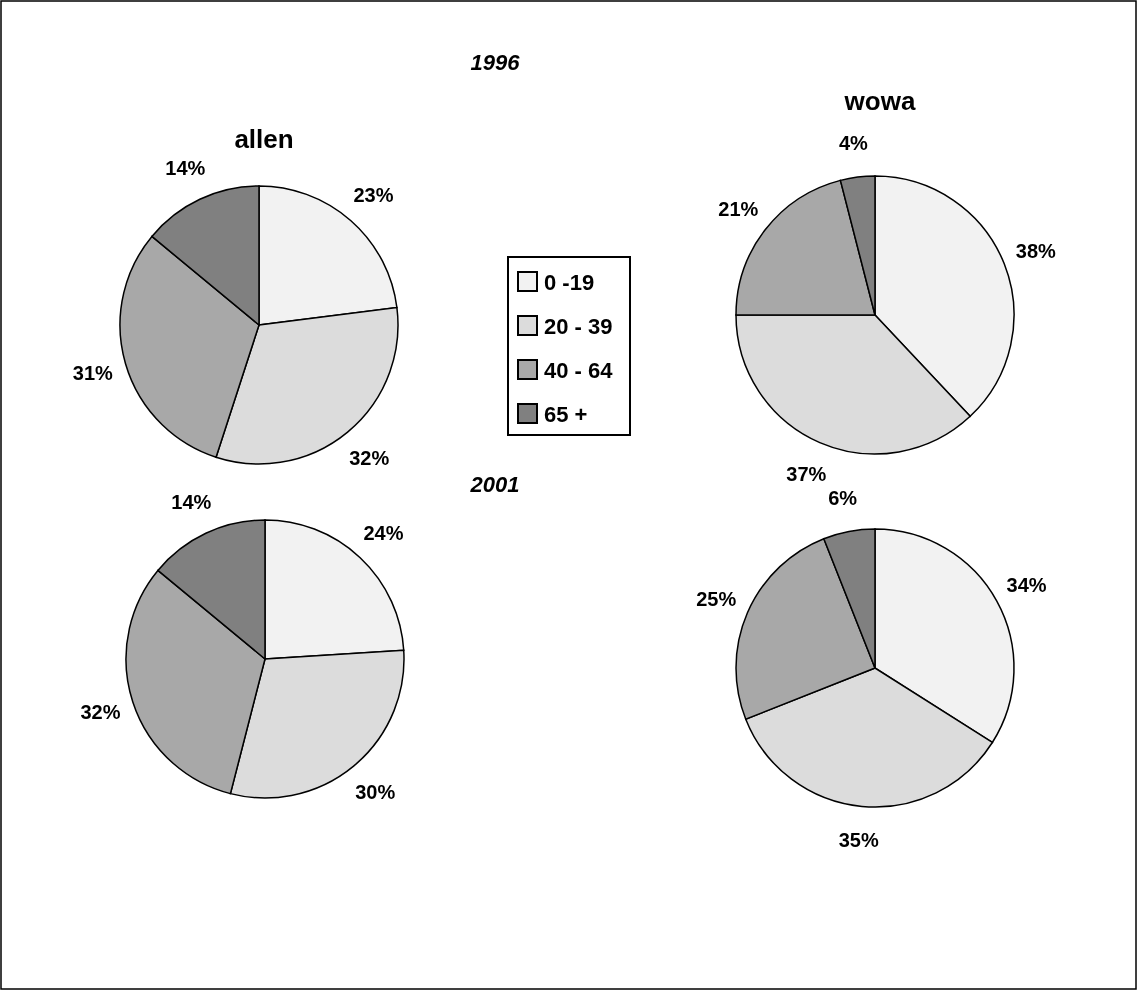 Image resolution: width=1138 pixels, height=990 pixels. Describe the element at coordinates (806, 473) in the screenshot. I see `data-label: 37%` at that location.